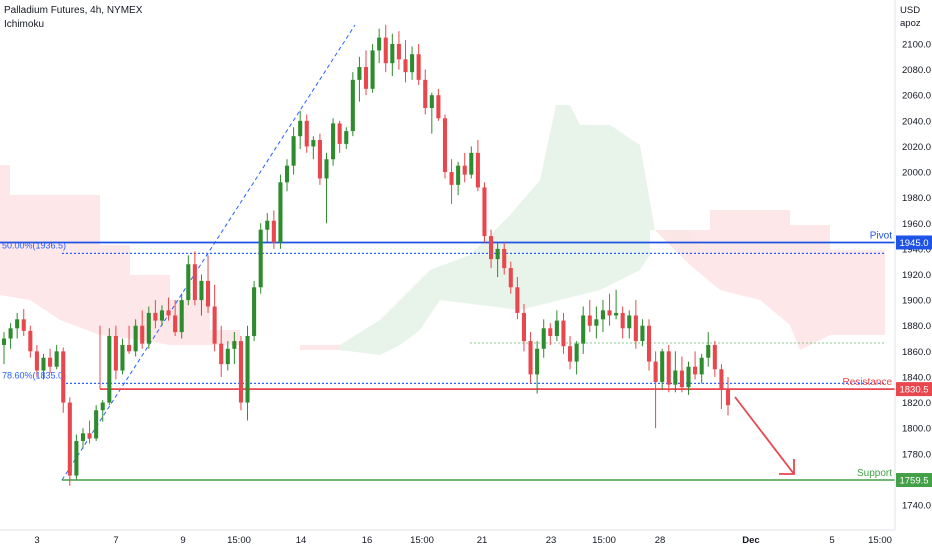 Image resolution: width=932 pixels, height=550 pixels. Describe the element at coordinates (447, 537) in the screenshot. I see `time-axis: 3 7 9 15:00 14 16 15:00 21 23 15:00 28 Dec 5 15:00` at that location.